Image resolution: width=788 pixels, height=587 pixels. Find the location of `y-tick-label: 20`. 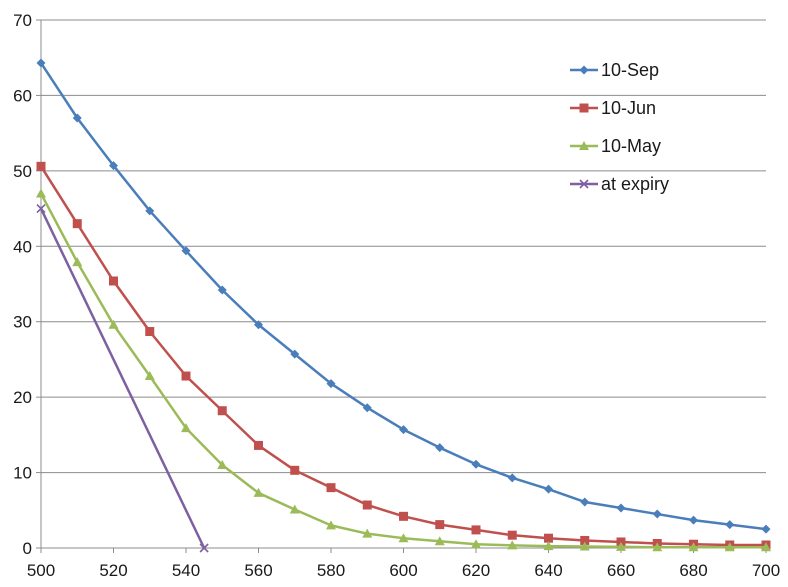

y-tick-label: 20 is located at coordinates (22, 397).